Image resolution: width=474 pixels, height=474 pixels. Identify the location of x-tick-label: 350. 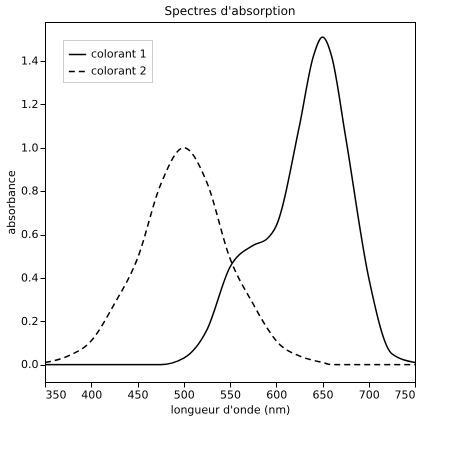
(56, 395).